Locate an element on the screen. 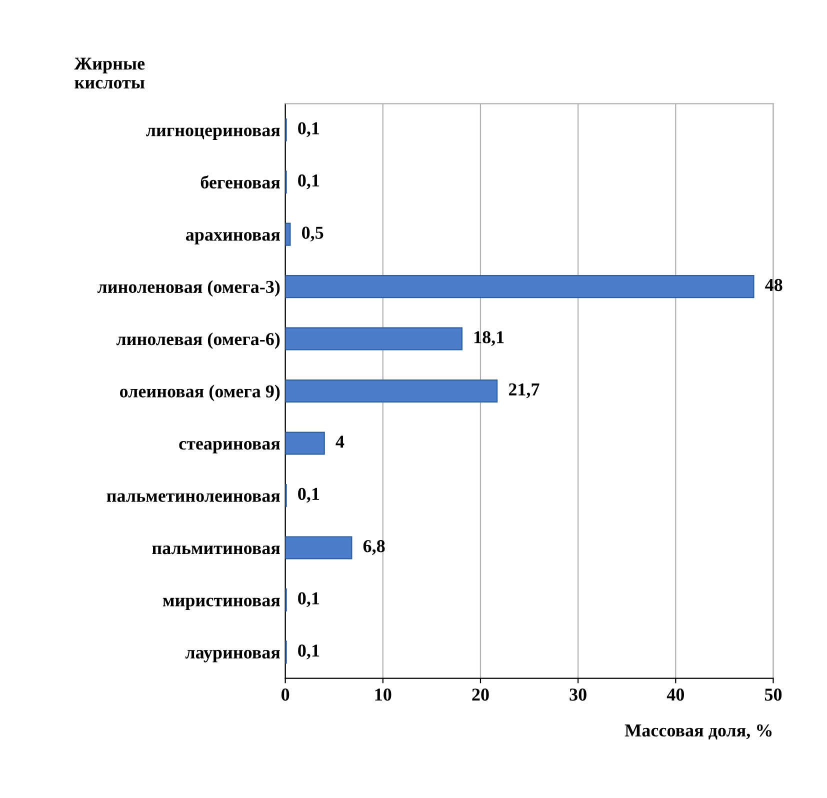  y-tick-label: линолевая (омега-6) is located at coordinates (198, 340).